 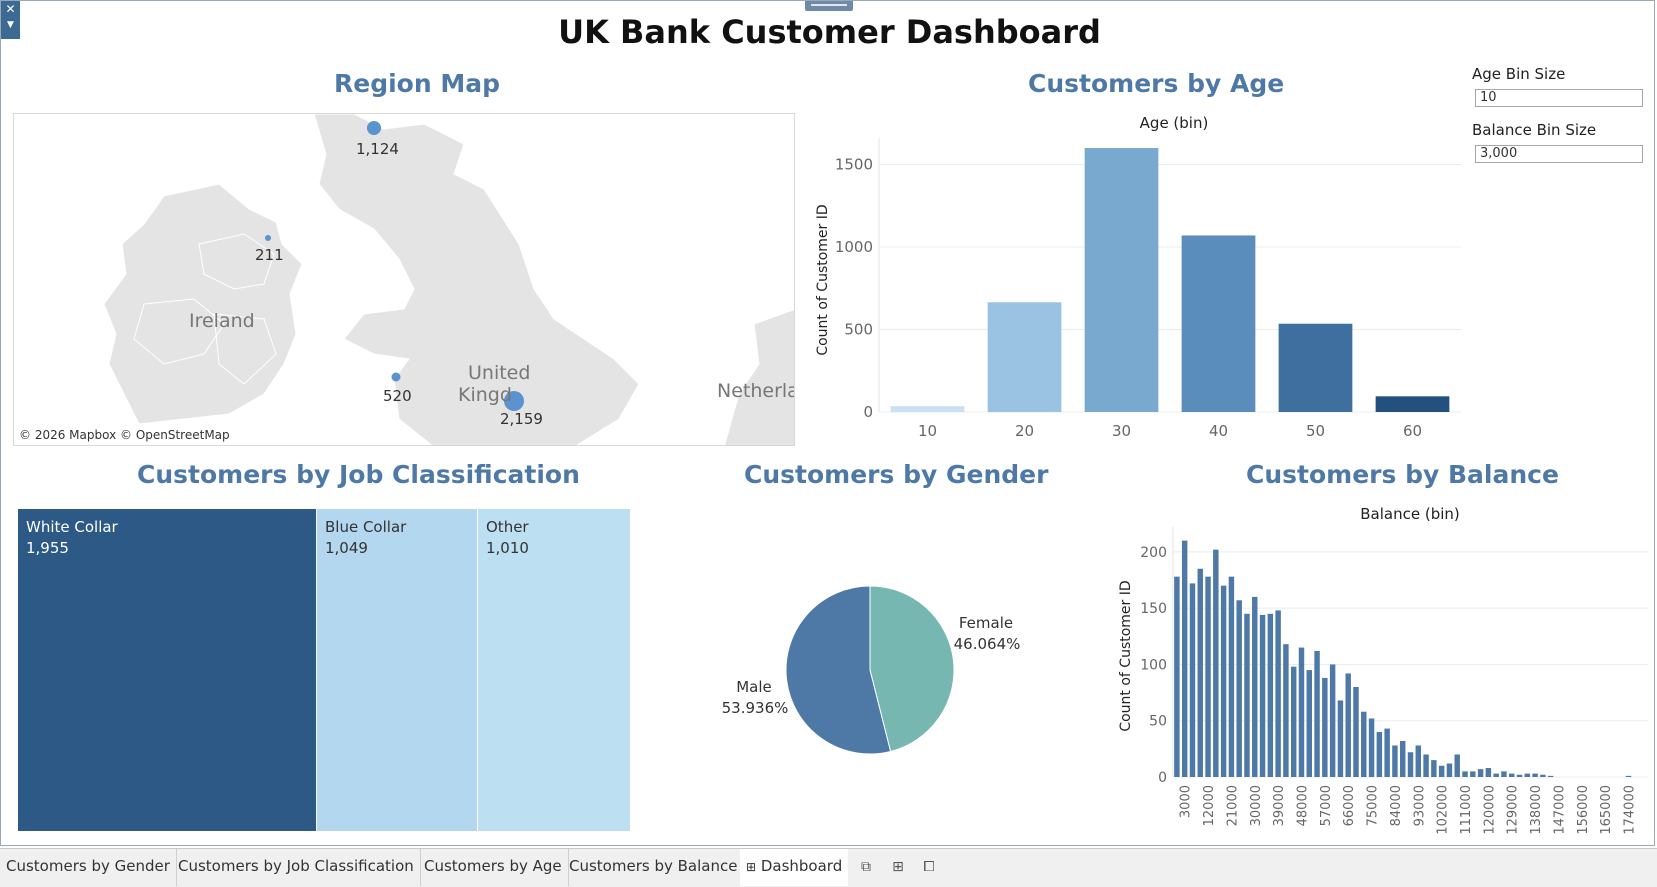 What do you see at coordinates (1256, 805) in the screenshot?
I see `balance-x-tick-label: 30000` at bounding box center [1256, 805].